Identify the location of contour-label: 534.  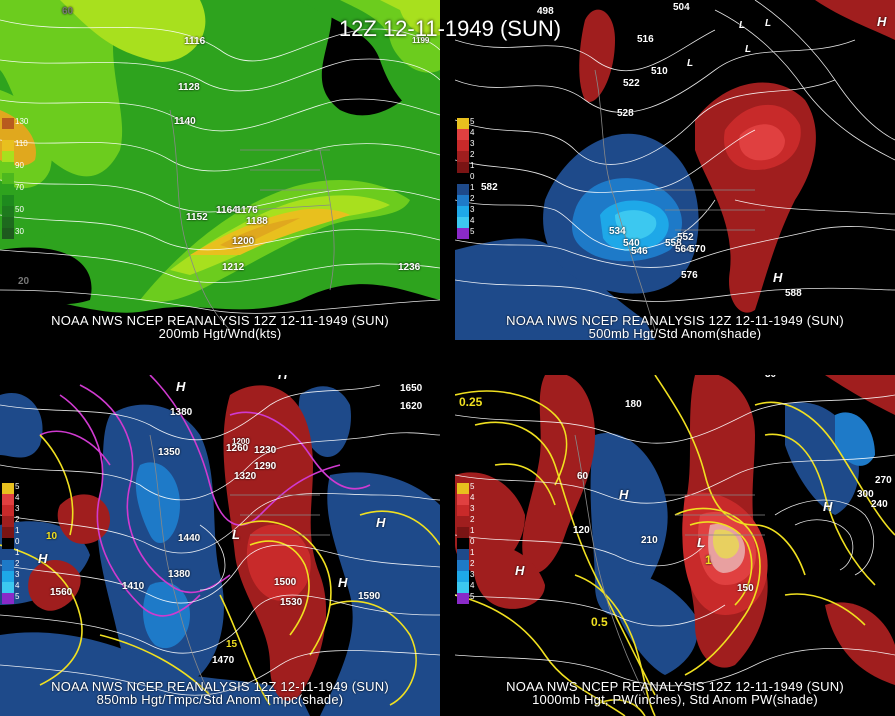
(617, 231).